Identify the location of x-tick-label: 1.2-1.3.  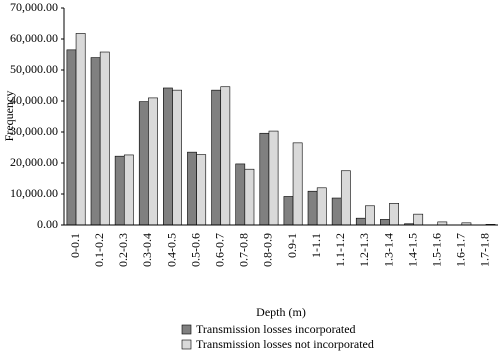
(364, 250).